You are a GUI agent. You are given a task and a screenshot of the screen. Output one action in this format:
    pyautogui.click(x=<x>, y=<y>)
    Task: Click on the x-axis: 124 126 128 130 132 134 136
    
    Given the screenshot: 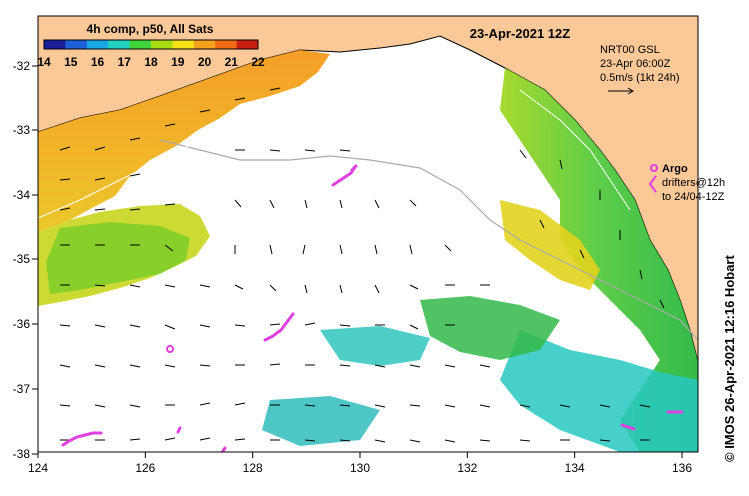 What is the action you would take?
    pyautogui.click(x=360, y=463)
    